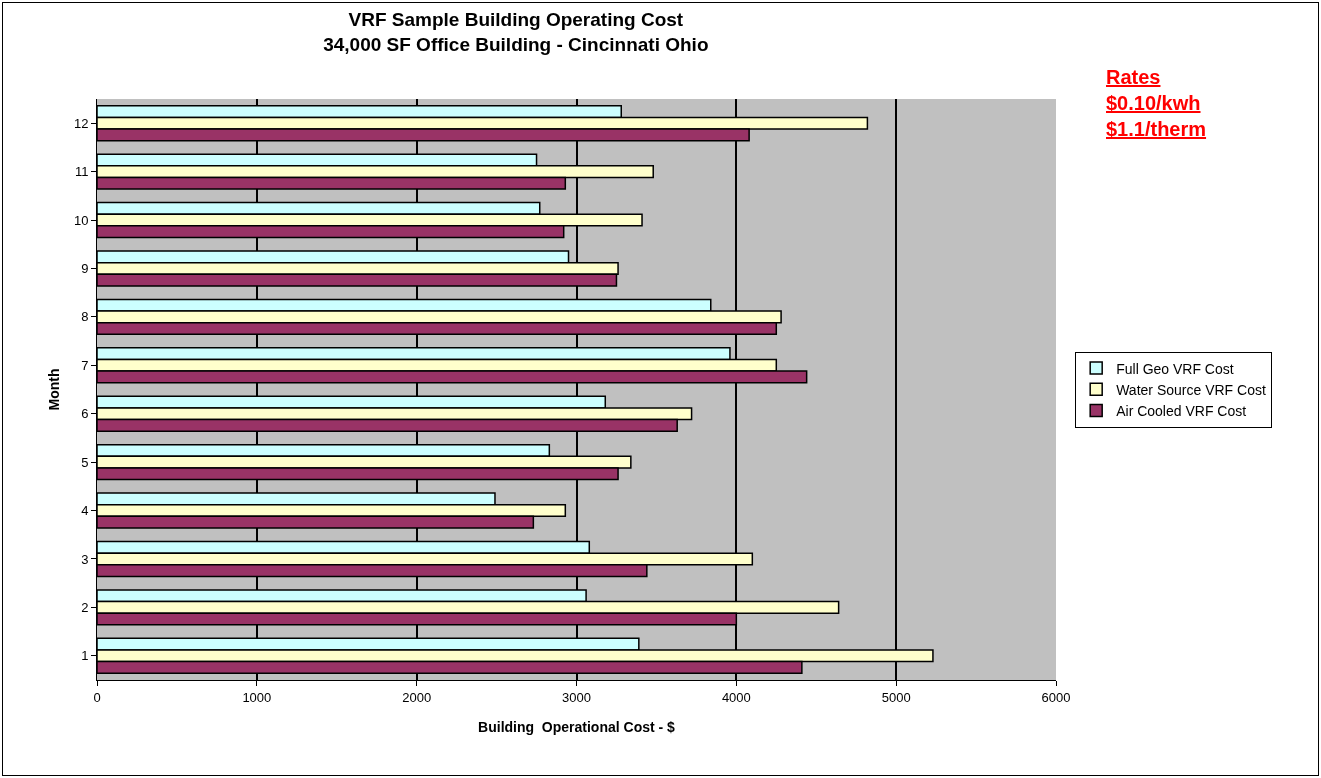  What do you see at coordinates (85, 559) in the screenshot?
I see `y-tick-label: 3` at bounding box center [85, 559].